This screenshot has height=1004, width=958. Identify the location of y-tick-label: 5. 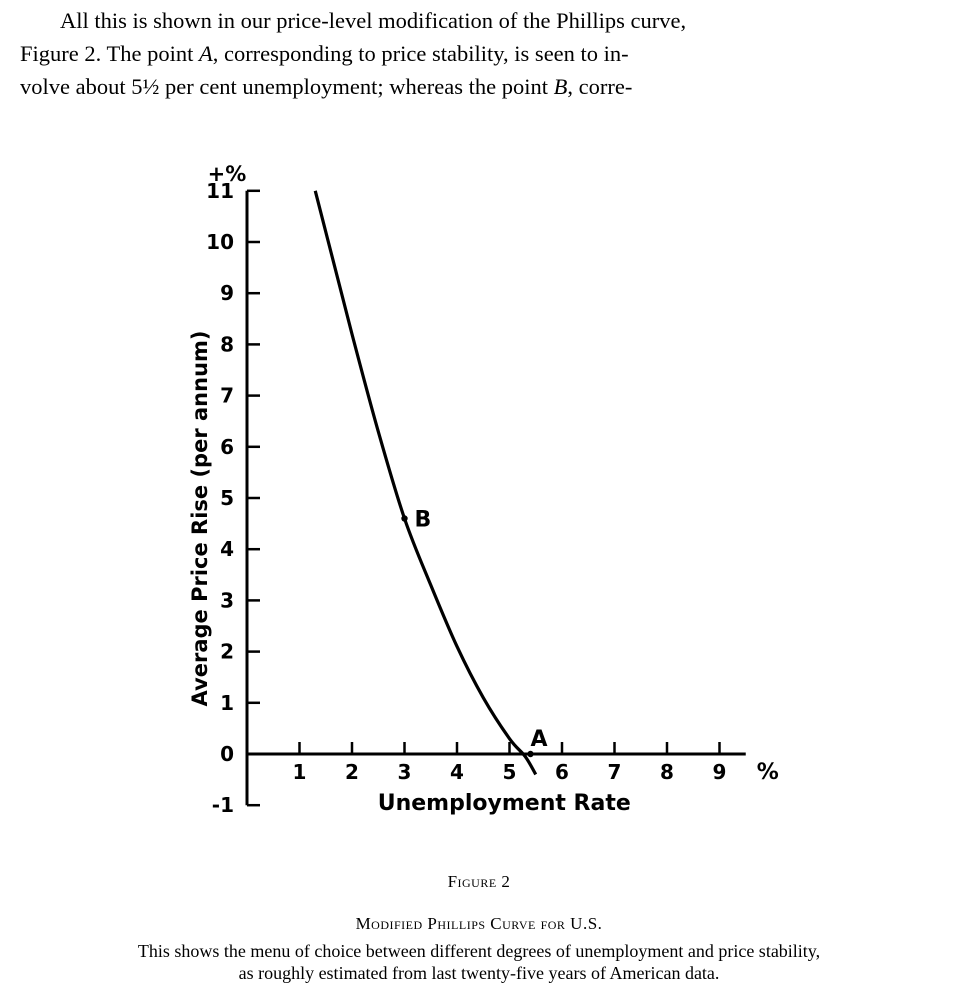
(227, 498).